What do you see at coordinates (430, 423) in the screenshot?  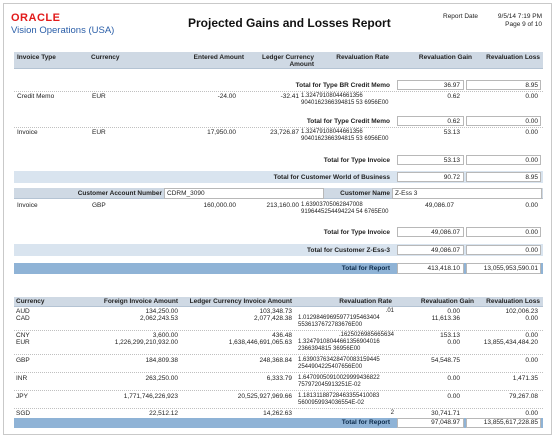 I see `total-report2-gain-box` at bounding box center [430, 423].